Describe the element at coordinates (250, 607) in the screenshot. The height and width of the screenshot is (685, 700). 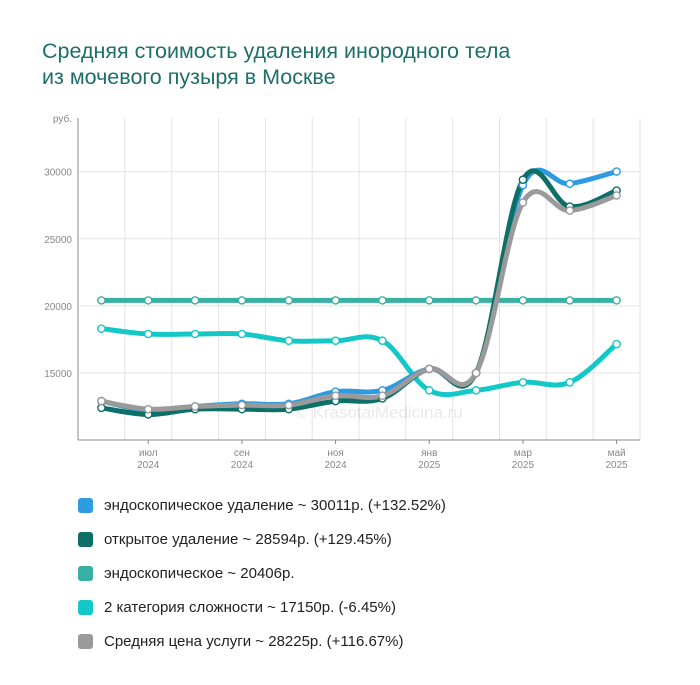
I see `legend-label: 2 категория сложности ~ 17150р. (-6.45%)` at that location.